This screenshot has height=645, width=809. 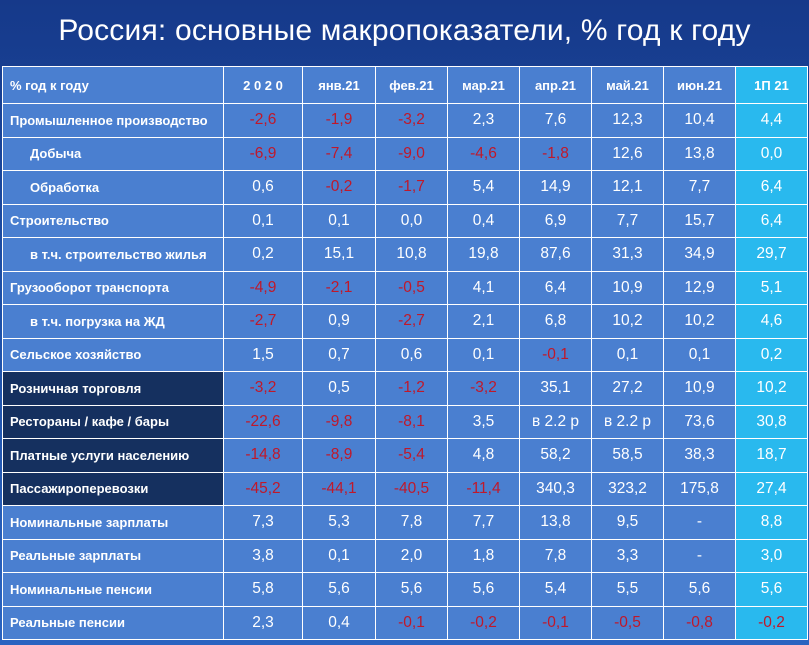 I want to click on row-label: Рестораны / кафе / бары, so click(x=113, y=421).